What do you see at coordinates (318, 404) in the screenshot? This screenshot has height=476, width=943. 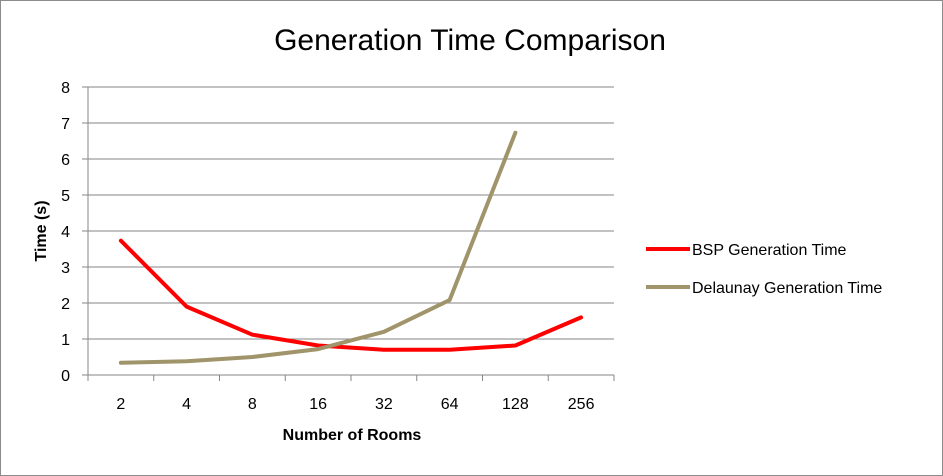 I see `x-tick-label: 16` at bounding box center [318, 404].